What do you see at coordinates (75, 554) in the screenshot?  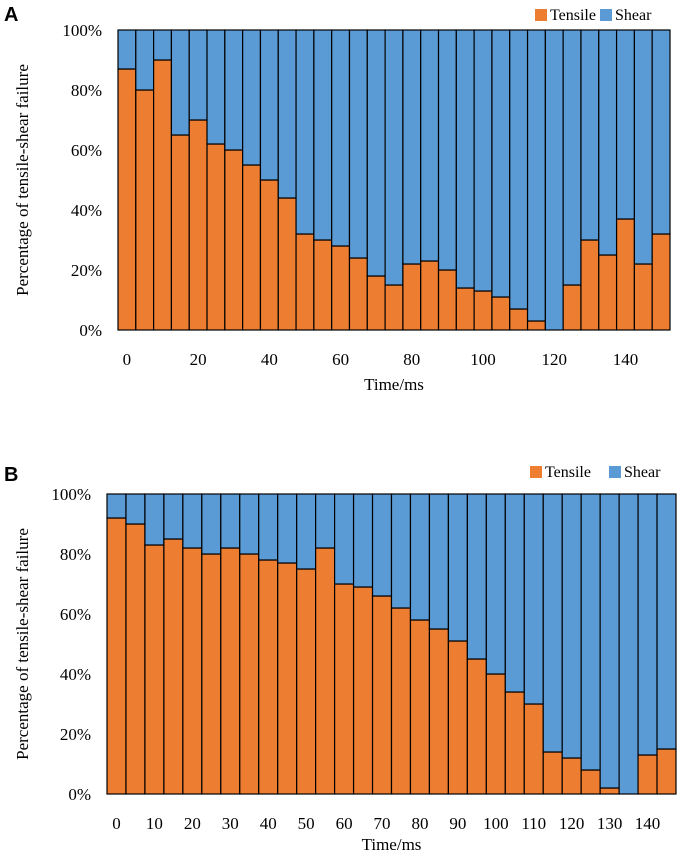 I see `chart-b-y-tick-label: 80%` at bounding box center [75, 554].